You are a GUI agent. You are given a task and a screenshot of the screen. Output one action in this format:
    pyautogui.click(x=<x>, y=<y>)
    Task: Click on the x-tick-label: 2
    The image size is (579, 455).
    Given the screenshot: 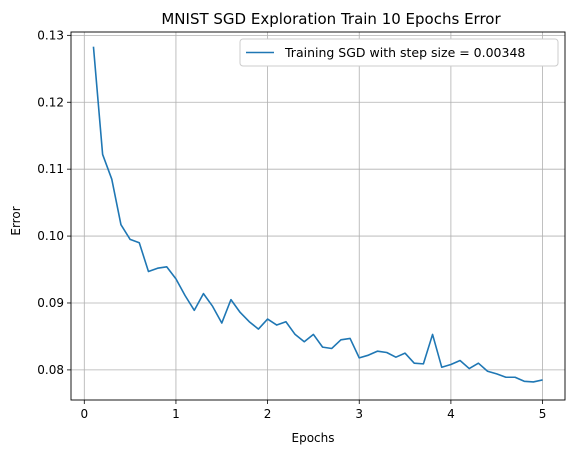 What is the action you would take?
    pyautogui.click(x=268, y=414)
    